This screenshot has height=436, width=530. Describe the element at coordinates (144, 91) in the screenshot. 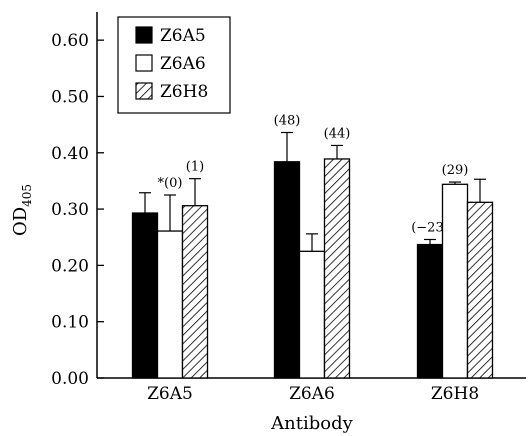

I see `legend-swatch-z6h8` at that location.